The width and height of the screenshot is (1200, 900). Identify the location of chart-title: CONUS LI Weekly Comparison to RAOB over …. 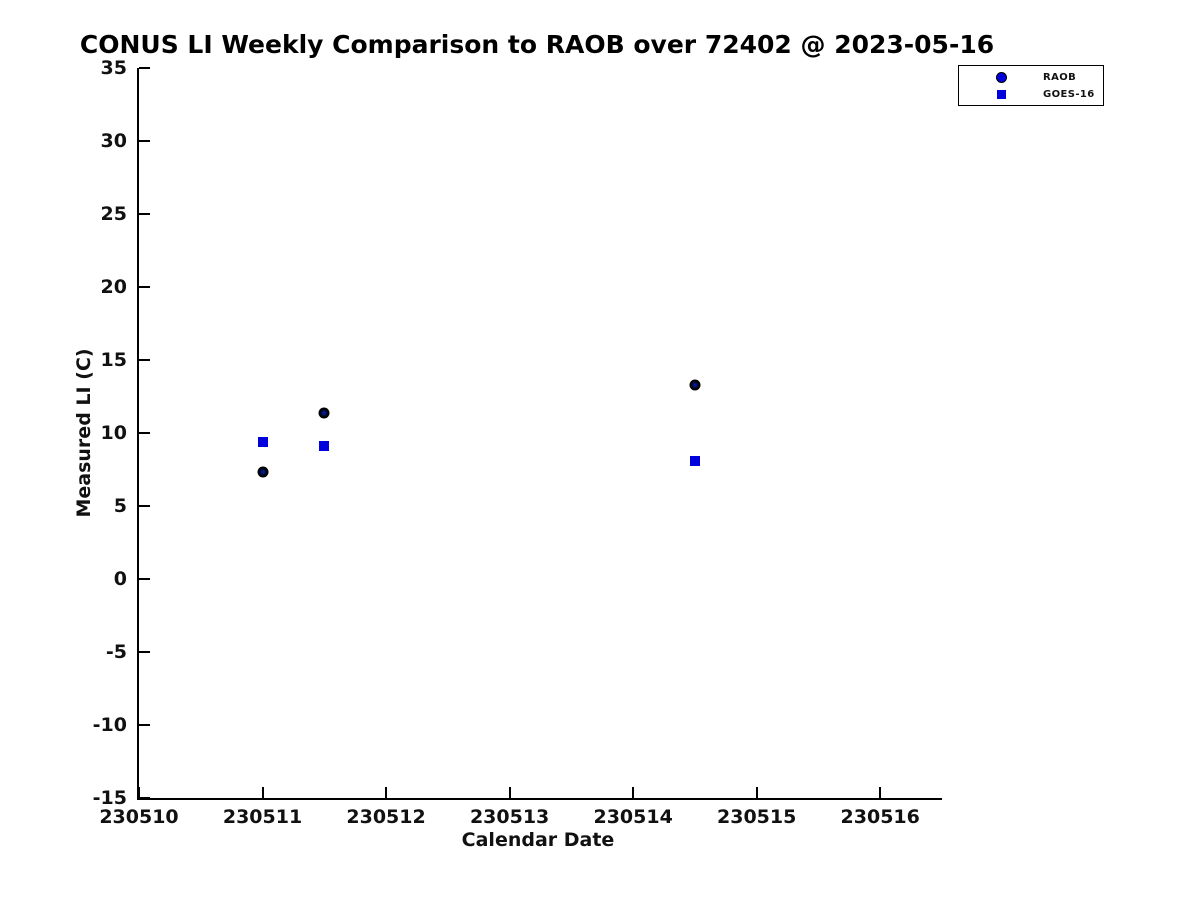
(537, 44).